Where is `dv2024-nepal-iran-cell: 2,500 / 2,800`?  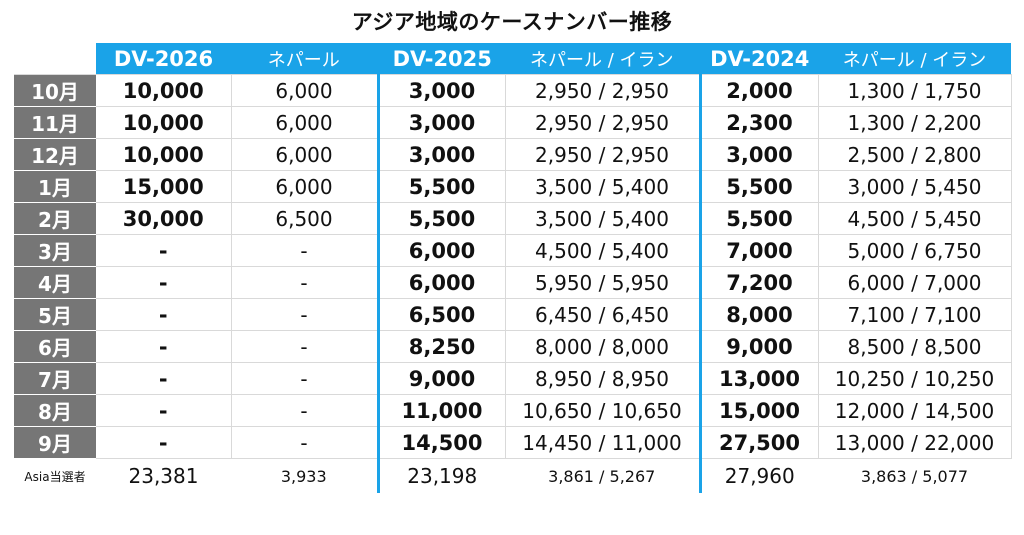 dv2024-nepal-iran-cell: 2,500 / 2,800 is located at coordinates (915, 154).